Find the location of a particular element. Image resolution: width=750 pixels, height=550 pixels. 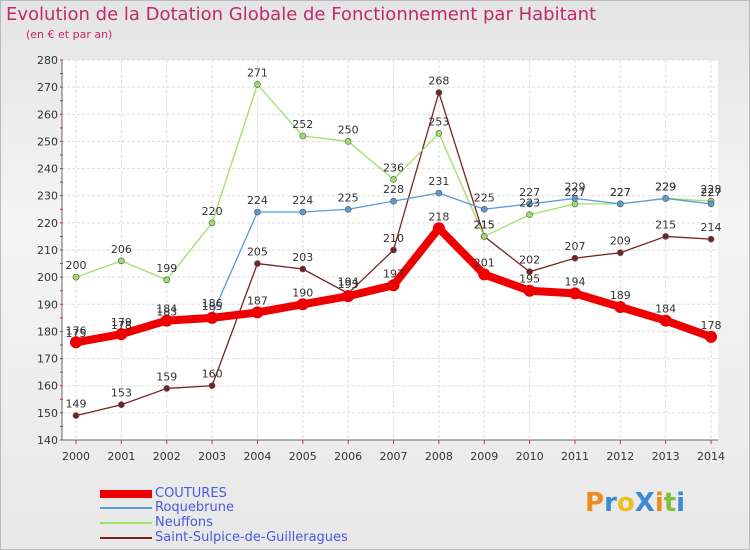

y-tick-label: 220 is located at coordinates (47, 223).